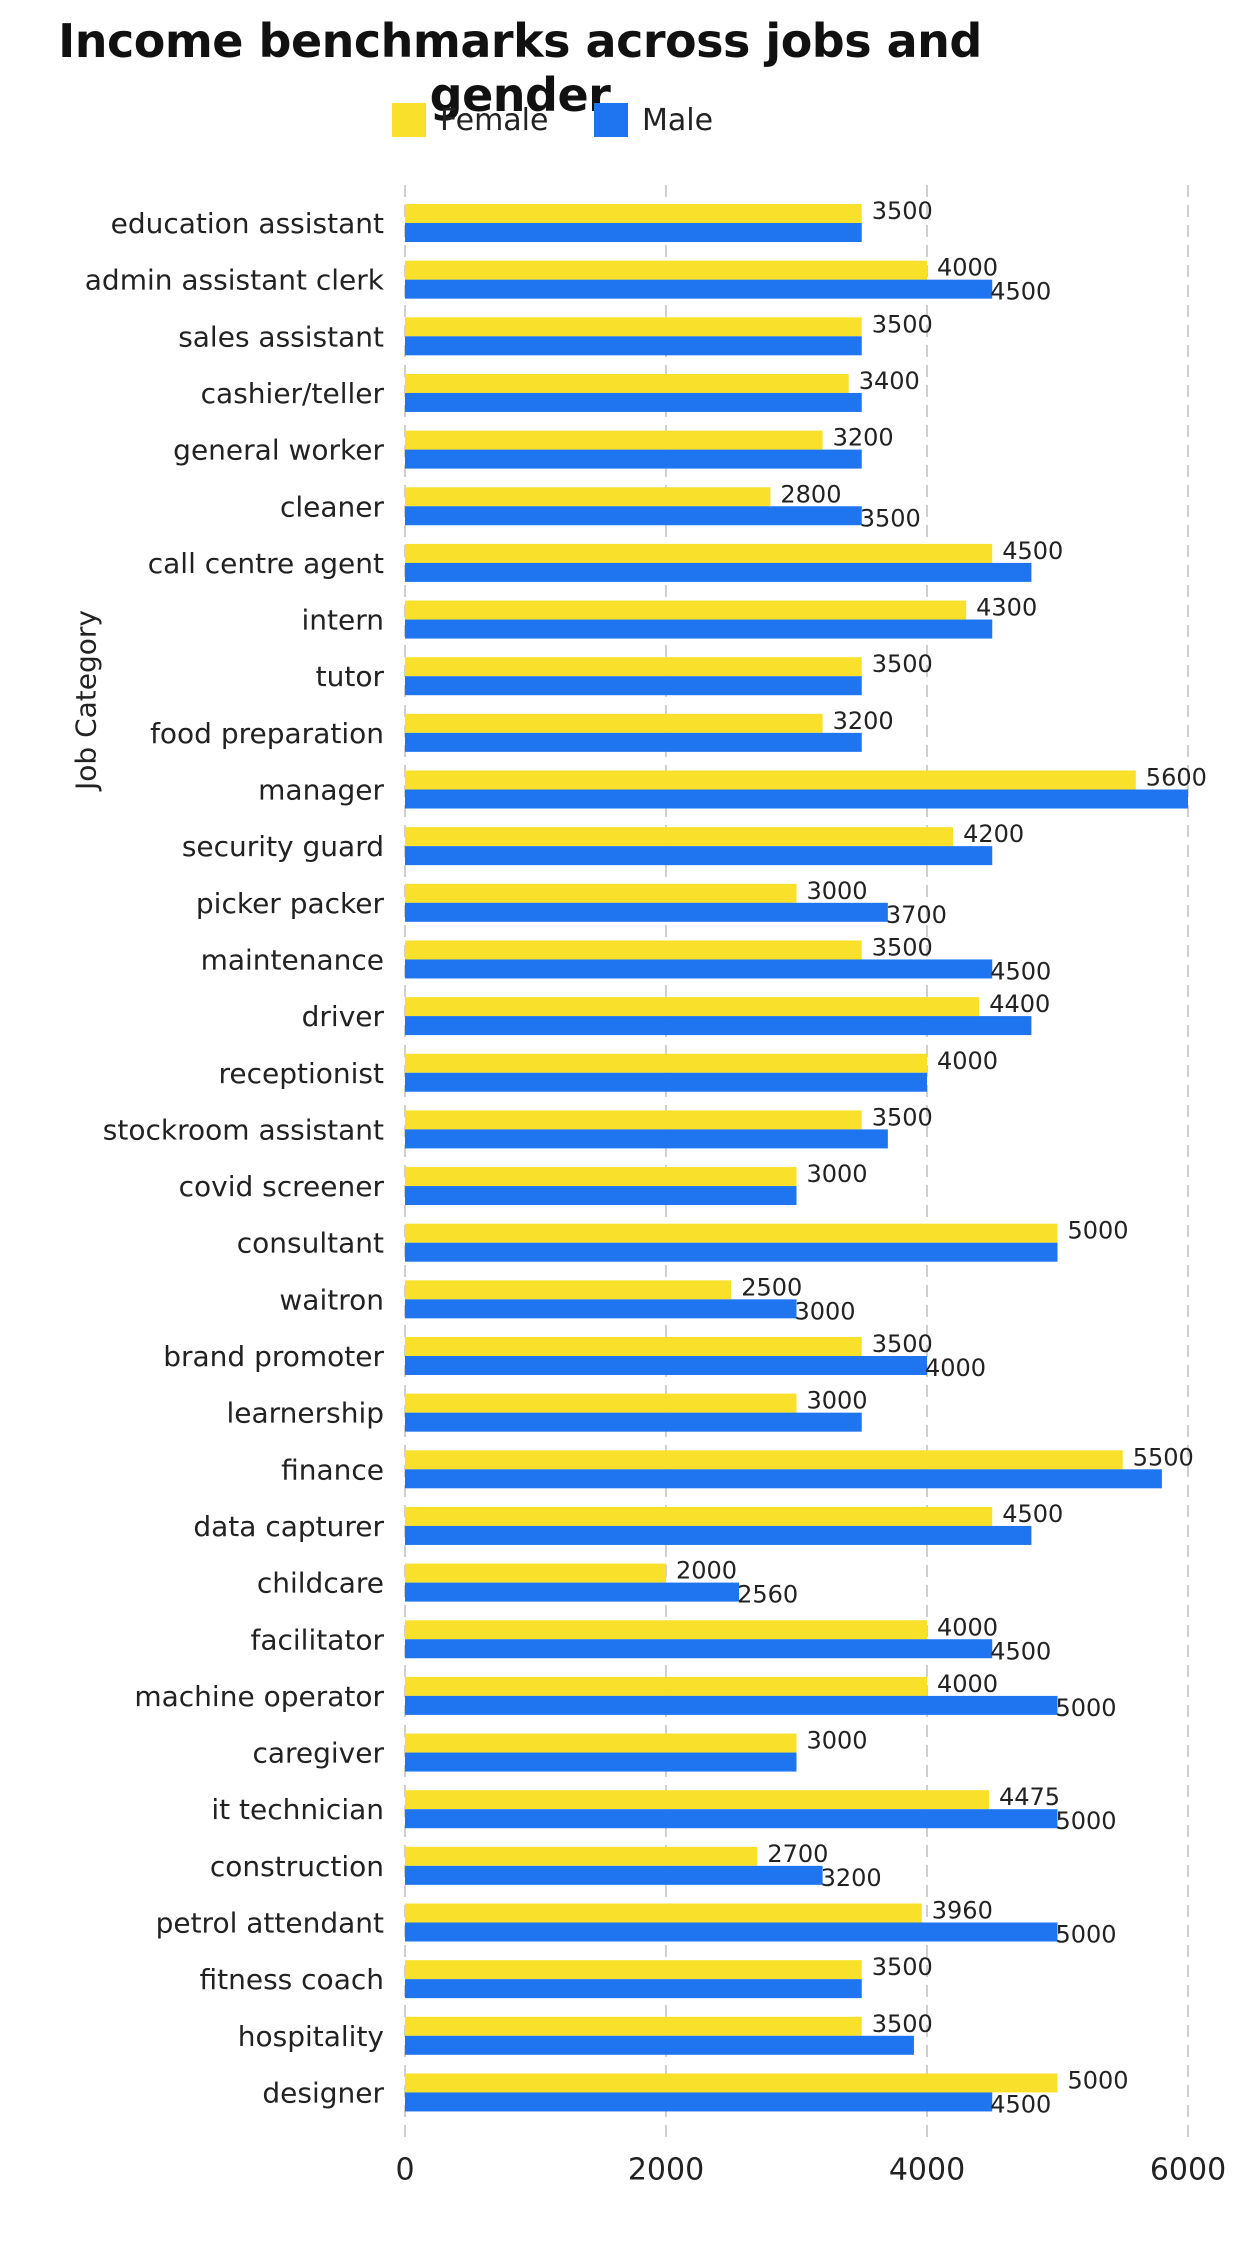  I want to click on category-label: education assistant, so click(247, 223).